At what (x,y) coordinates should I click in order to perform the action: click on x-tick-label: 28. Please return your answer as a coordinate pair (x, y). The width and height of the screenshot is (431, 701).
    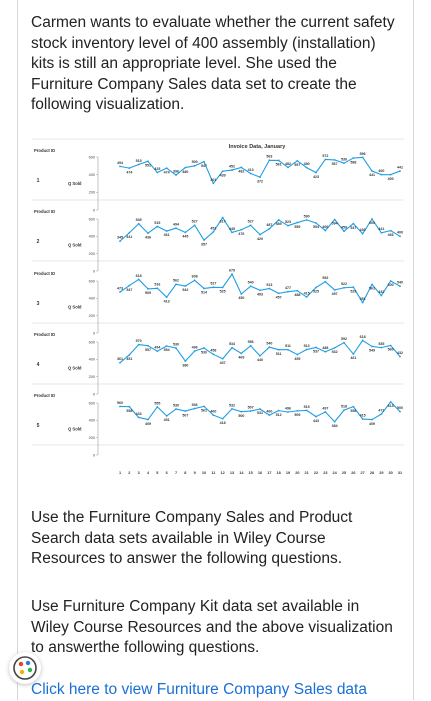
    Looking at the image, I should click on (372, 473).